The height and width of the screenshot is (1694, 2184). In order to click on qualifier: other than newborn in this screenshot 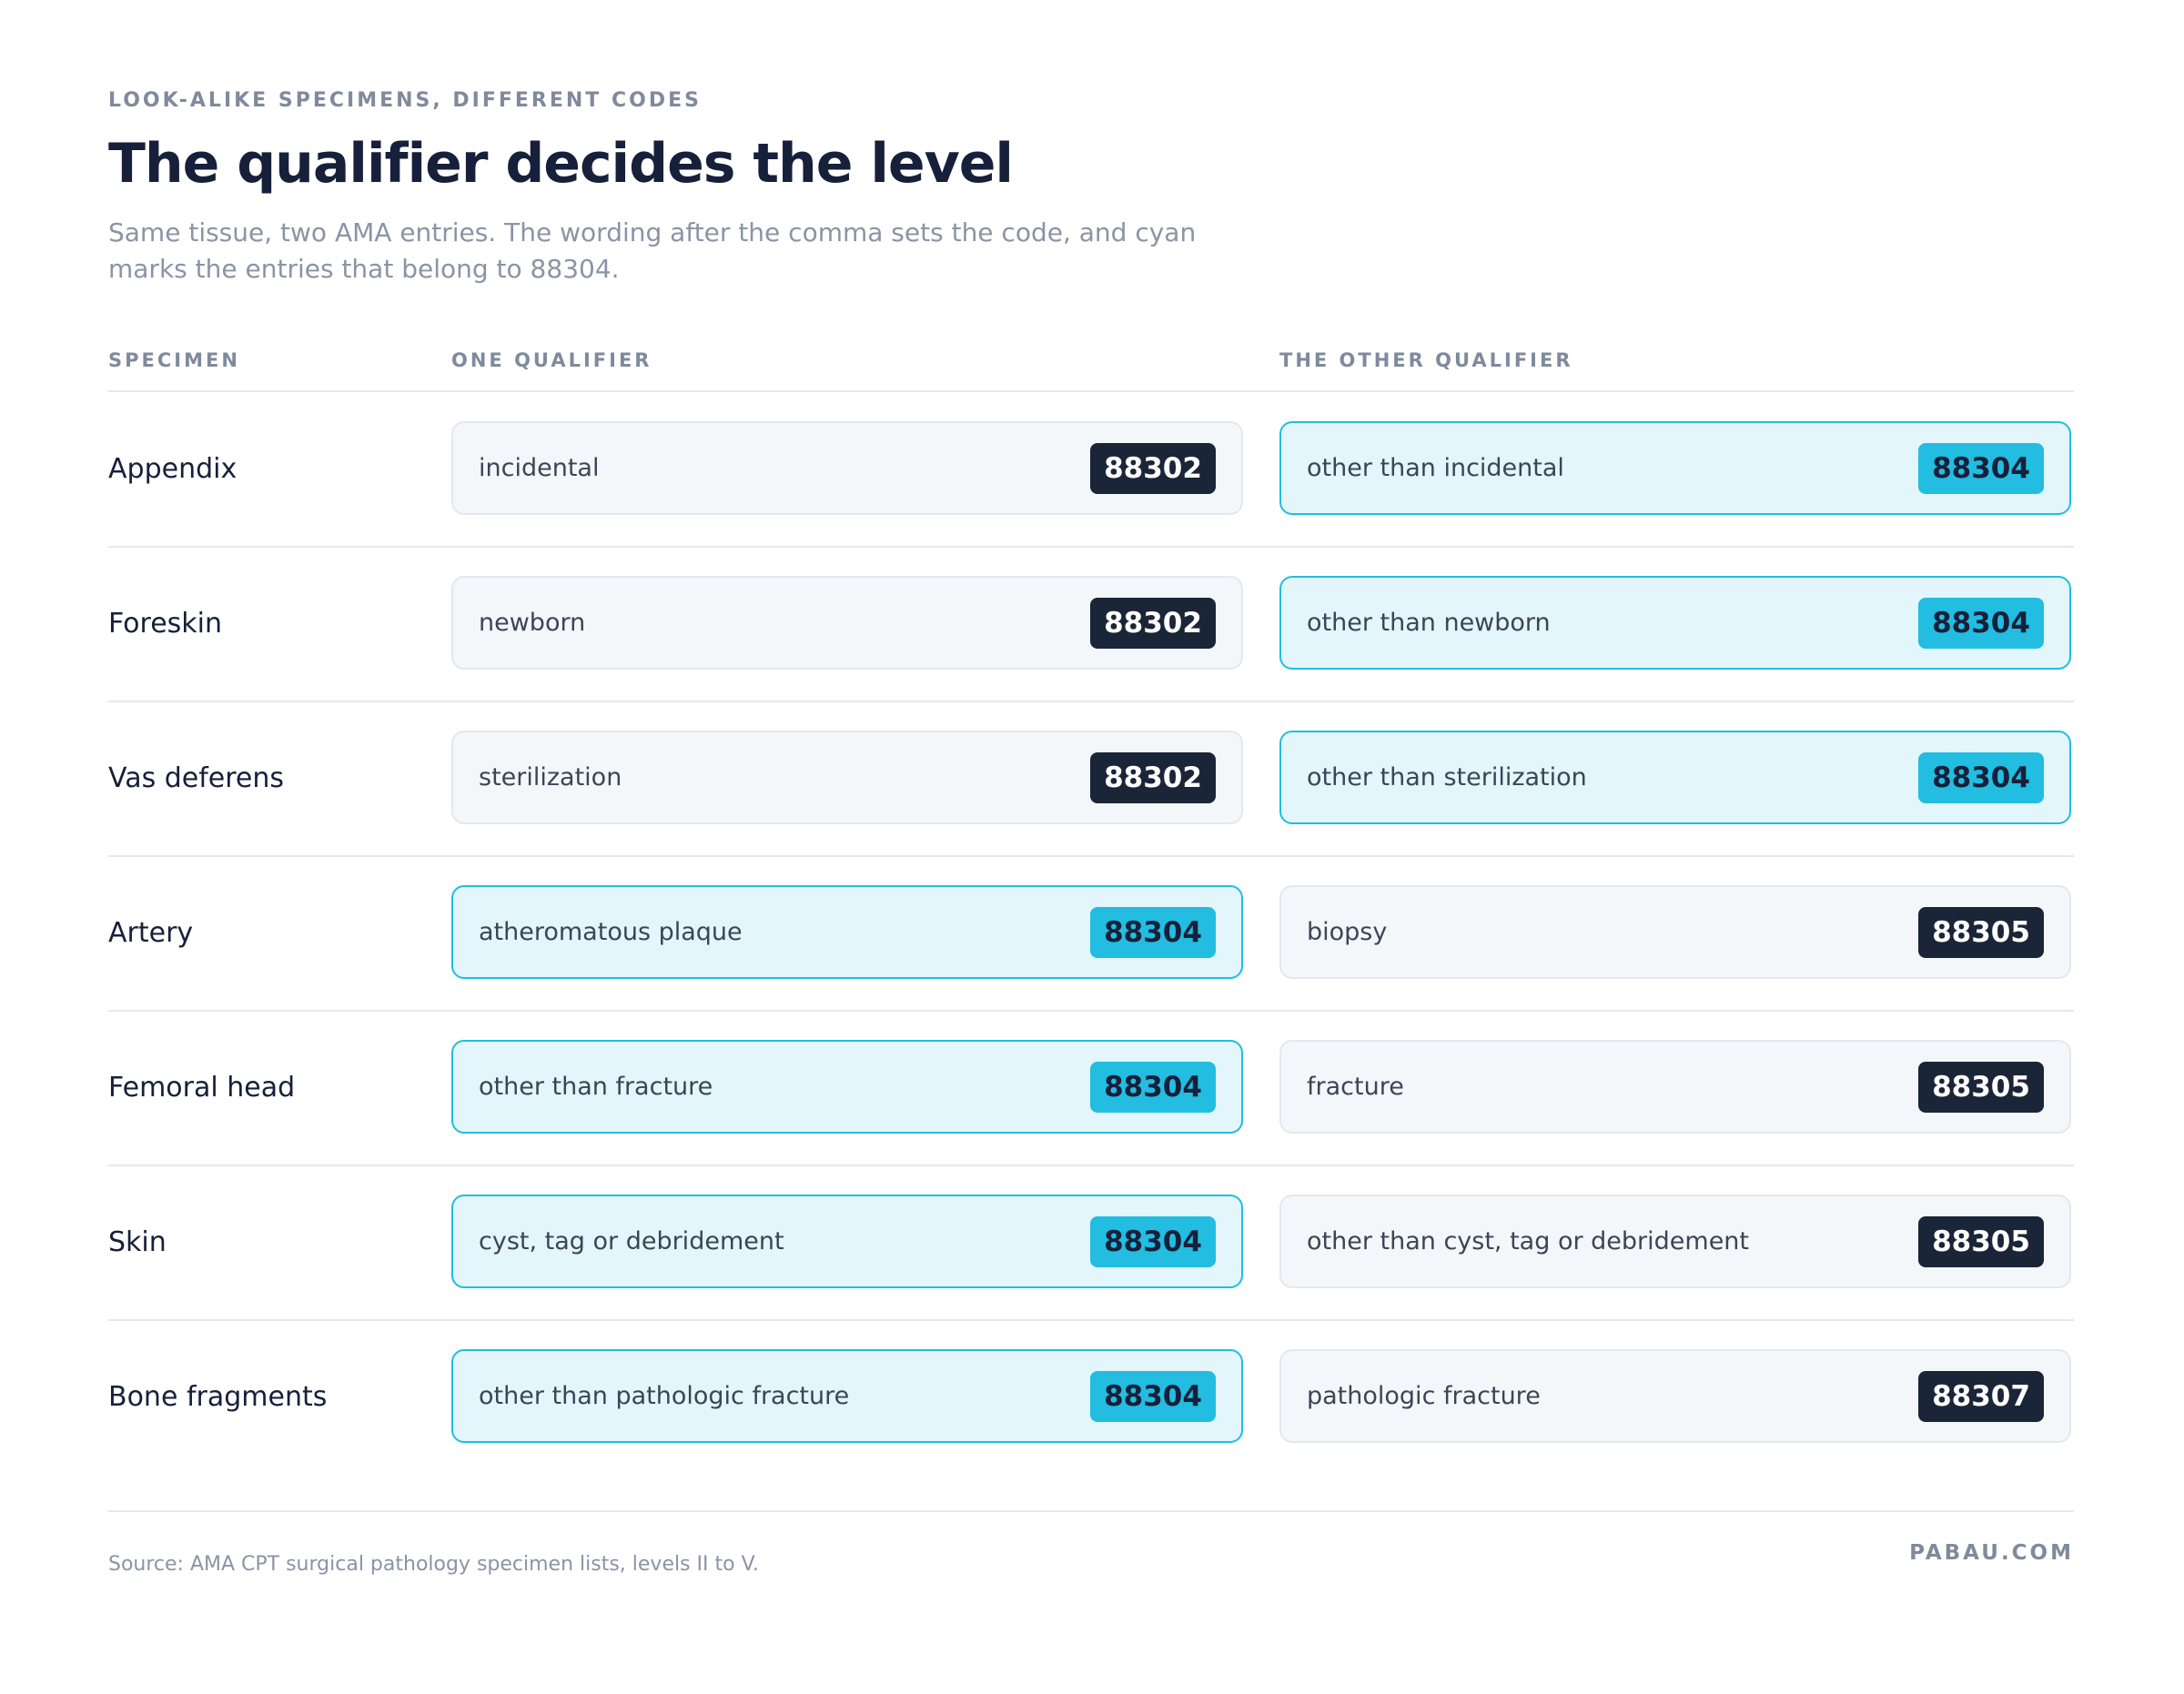, I will do `click(1429, 623)`.